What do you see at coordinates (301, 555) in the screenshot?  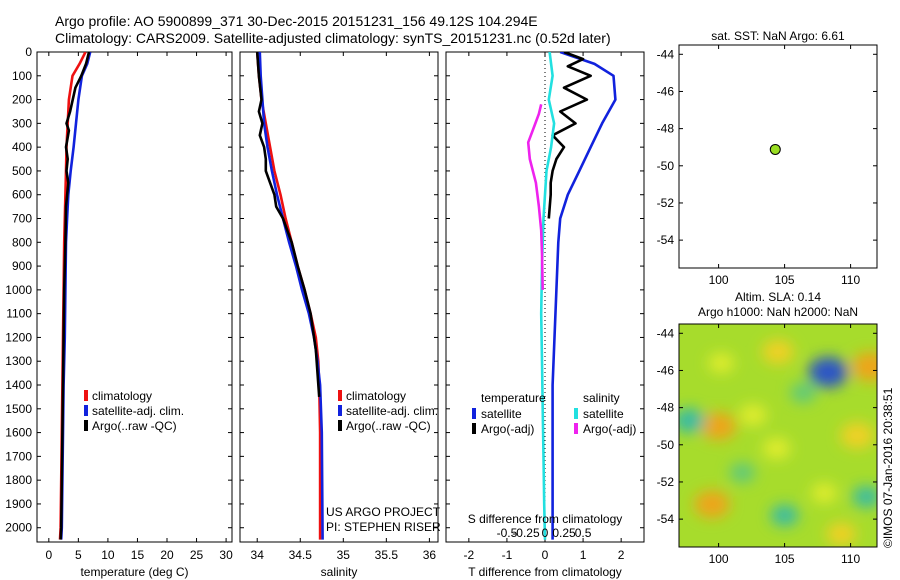 I see `salinity-xtick-label: 34.5` at bounding box center [301, 555].